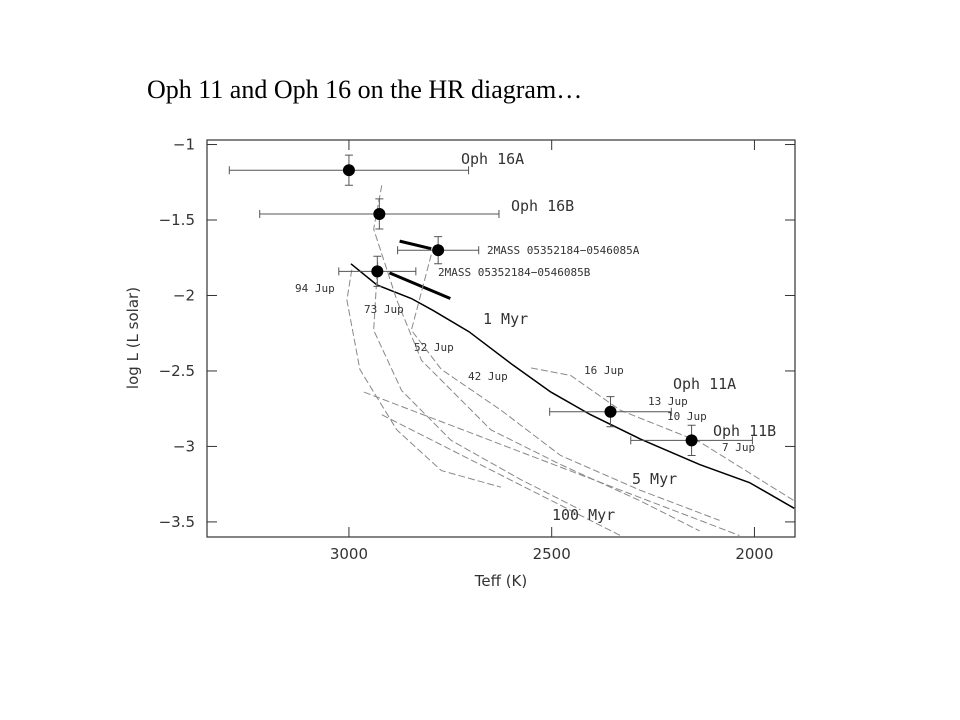 Image resolution: width=960 pixels, height=720 pixels. I want to click on annotation: 10 Jup, so click(687, 416).